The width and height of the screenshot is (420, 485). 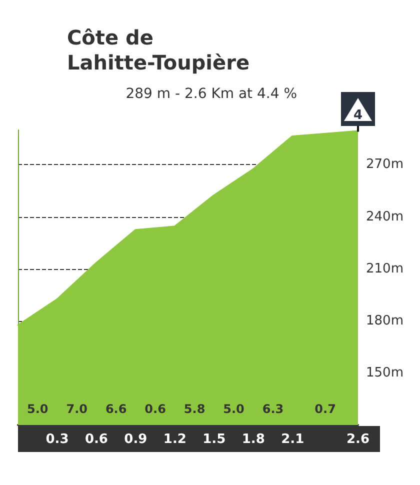 What do you see at coordinates (77, 409) in the screenshot?
I see `annotation: 7.0` at bounding box center [77, 409].